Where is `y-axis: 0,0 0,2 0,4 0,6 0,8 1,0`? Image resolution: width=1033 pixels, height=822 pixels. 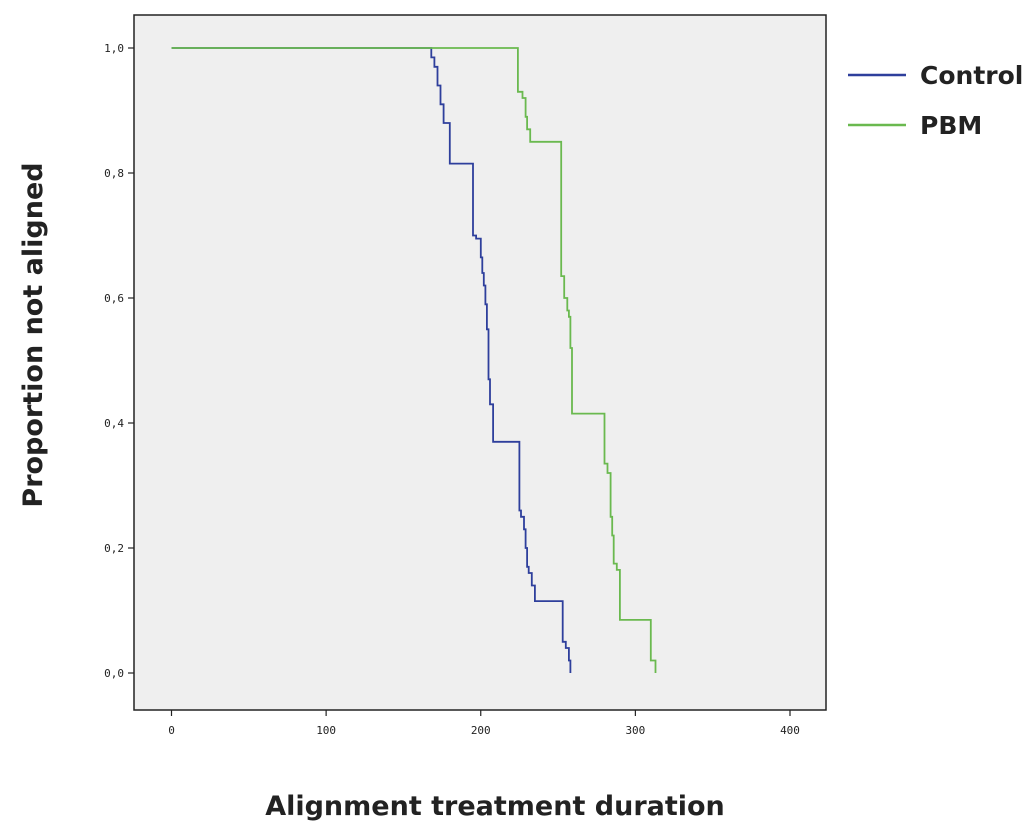
y-axis: 0,0 0,2 0,4 0,6 0,8 1,0 is located at coordinates (119, 361).